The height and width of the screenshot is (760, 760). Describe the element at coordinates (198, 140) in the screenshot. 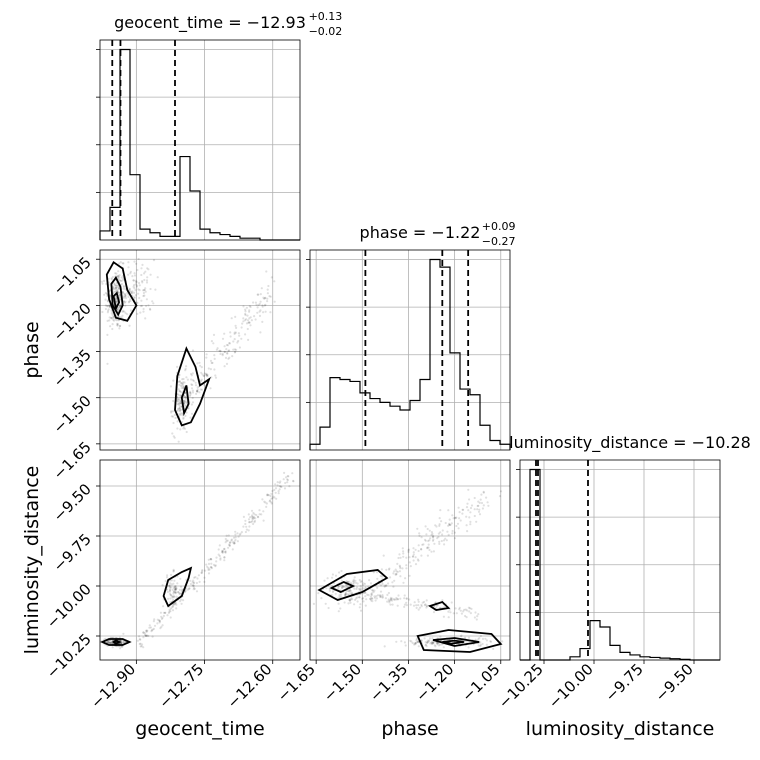

I see `hist-panel-geocent_time` at that location.